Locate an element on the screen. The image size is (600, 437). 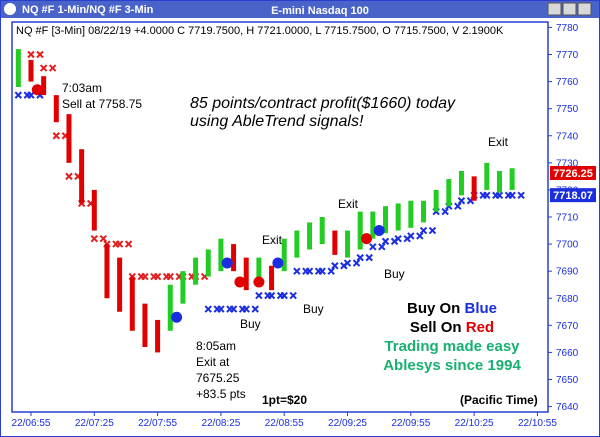
promo-text: Sell On is located at coordinates (436, 327).